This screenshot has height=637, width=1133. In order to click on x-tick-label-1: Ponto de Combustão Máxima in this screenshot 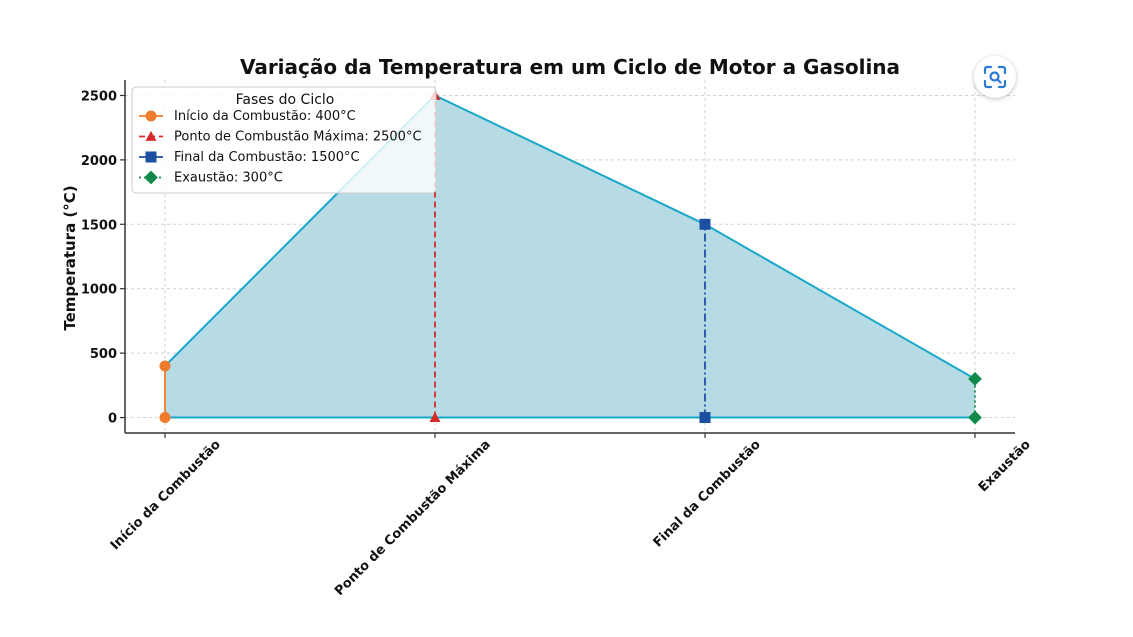, I will do `click(413, 518)`.